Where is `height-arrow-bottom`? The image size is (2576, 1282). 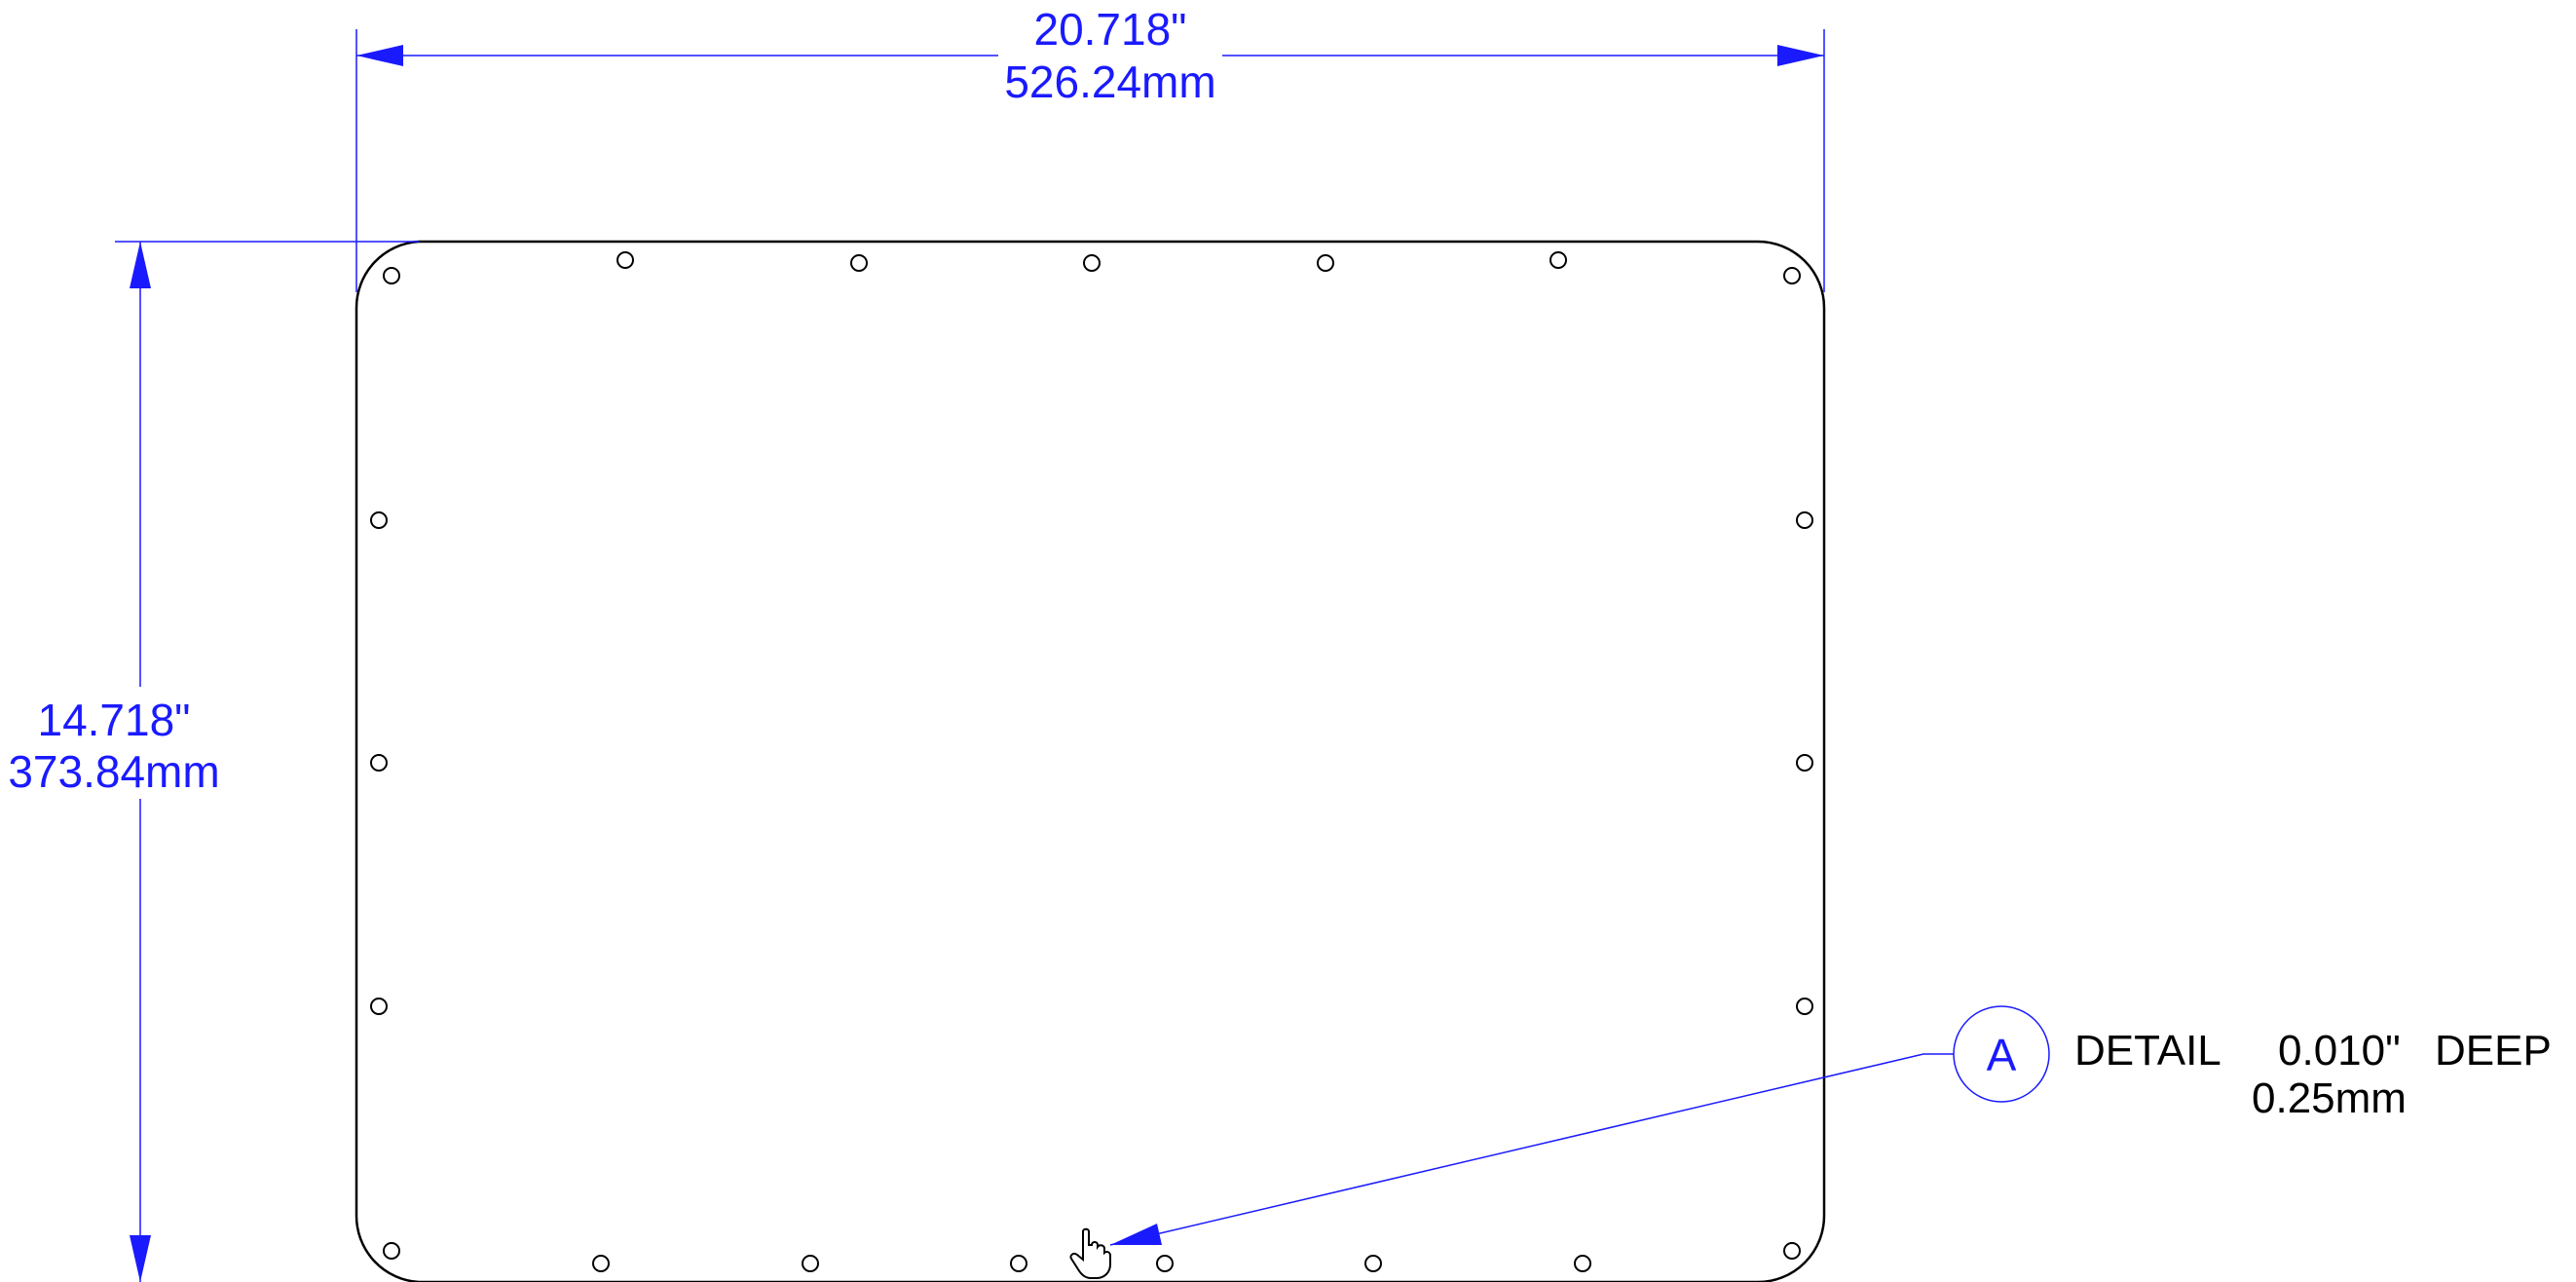
height-arrow-bottom is located at coordinates (140, 1259).